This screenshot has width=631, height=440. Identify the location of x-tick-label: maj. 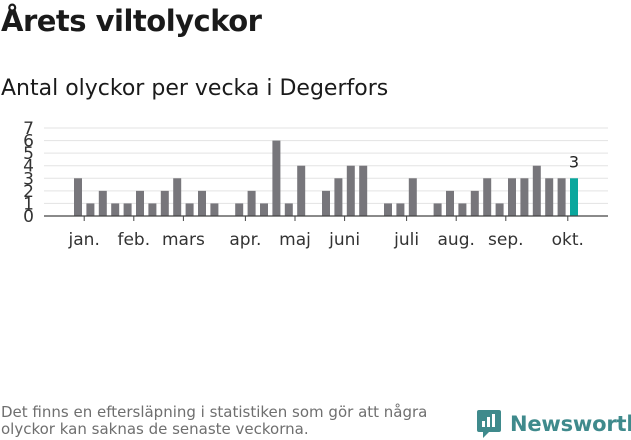
(295, 240).